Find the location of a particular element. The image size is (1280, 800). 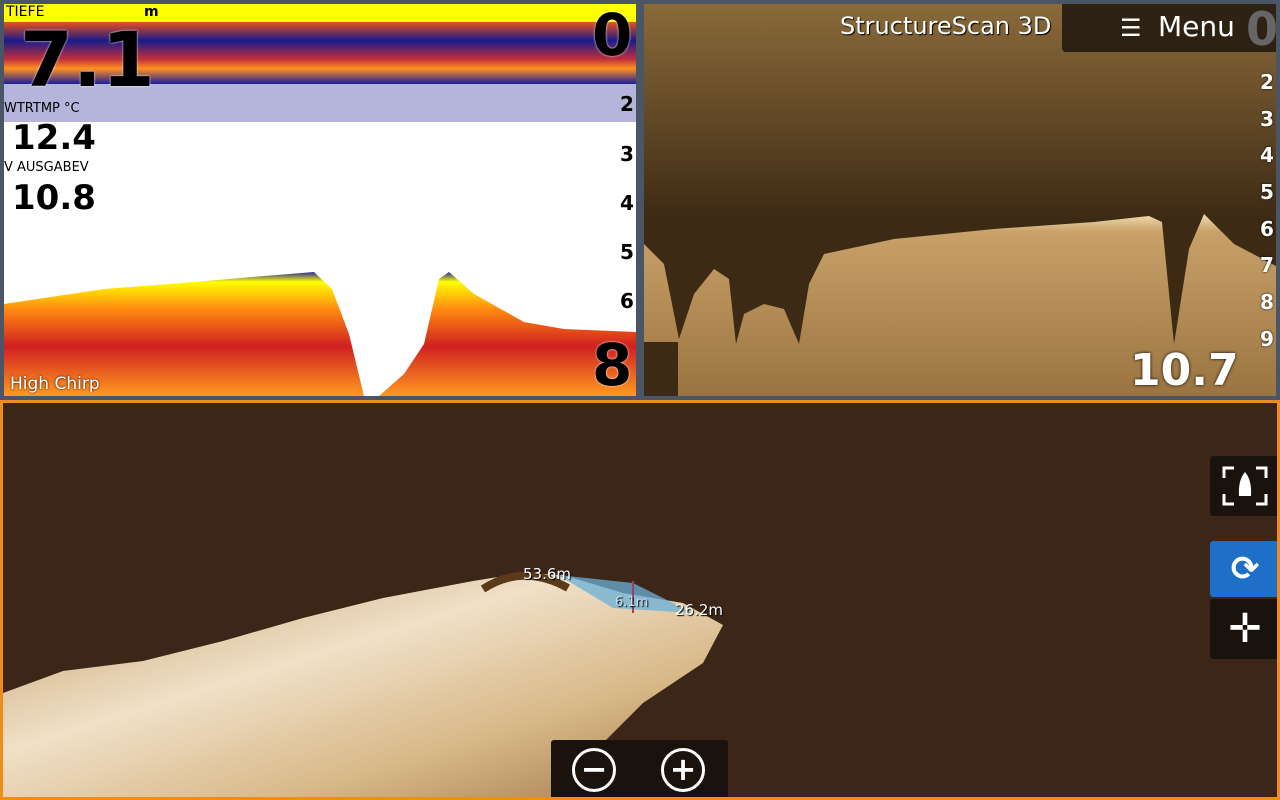

voltage-value: 10.8 is located at coordinates (54, 198).